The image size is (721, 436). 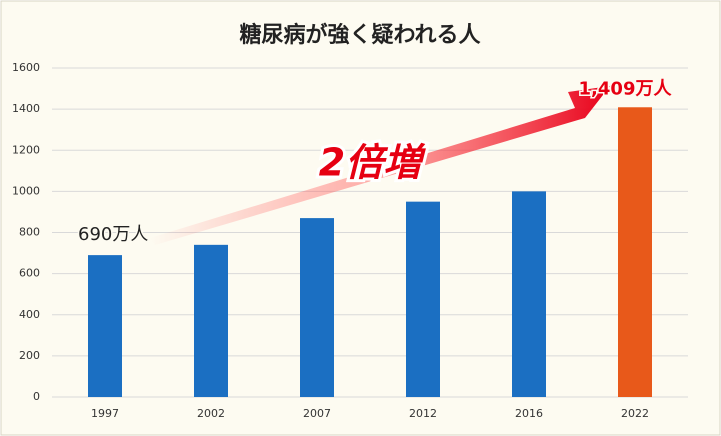 I want to click on y-tick-label: 1000, so click(x=26, y=190).